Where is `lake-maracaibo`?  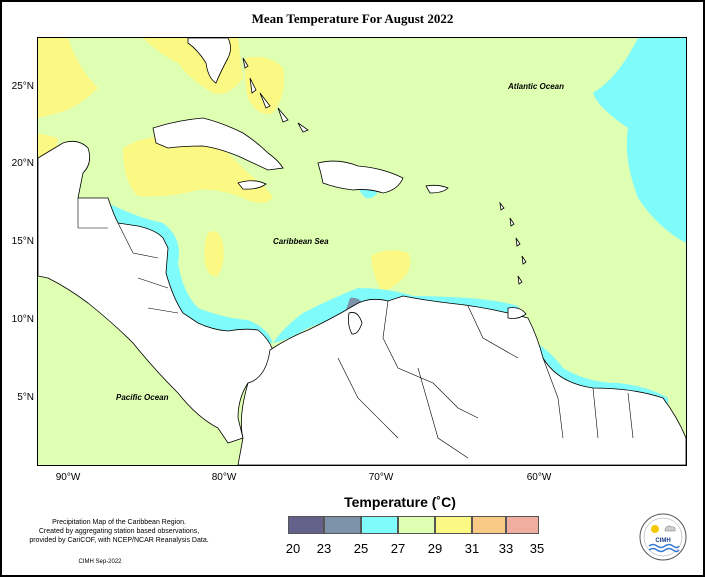 lake-maracaibo is located at coordinates (355, 323).